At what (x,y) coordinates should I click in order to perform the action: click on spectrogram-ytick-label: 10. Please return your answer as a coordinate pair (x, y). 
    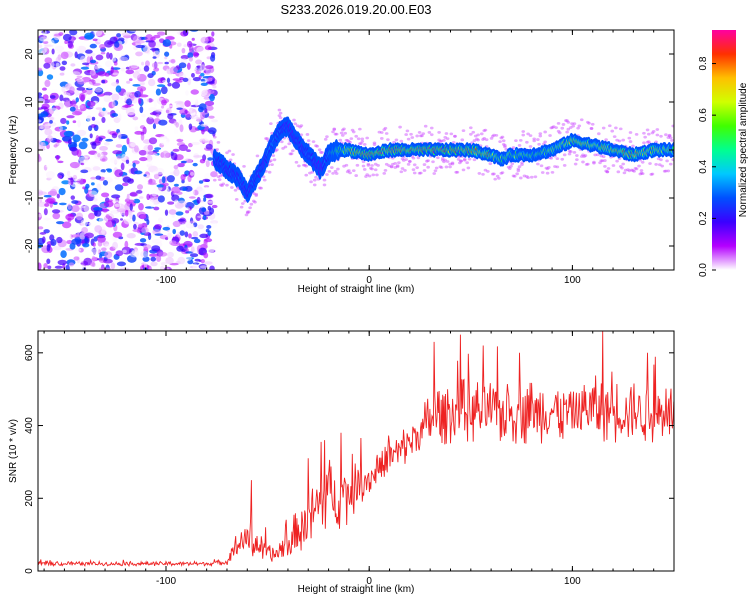
    Looking at the image, I should click on (29, 102).